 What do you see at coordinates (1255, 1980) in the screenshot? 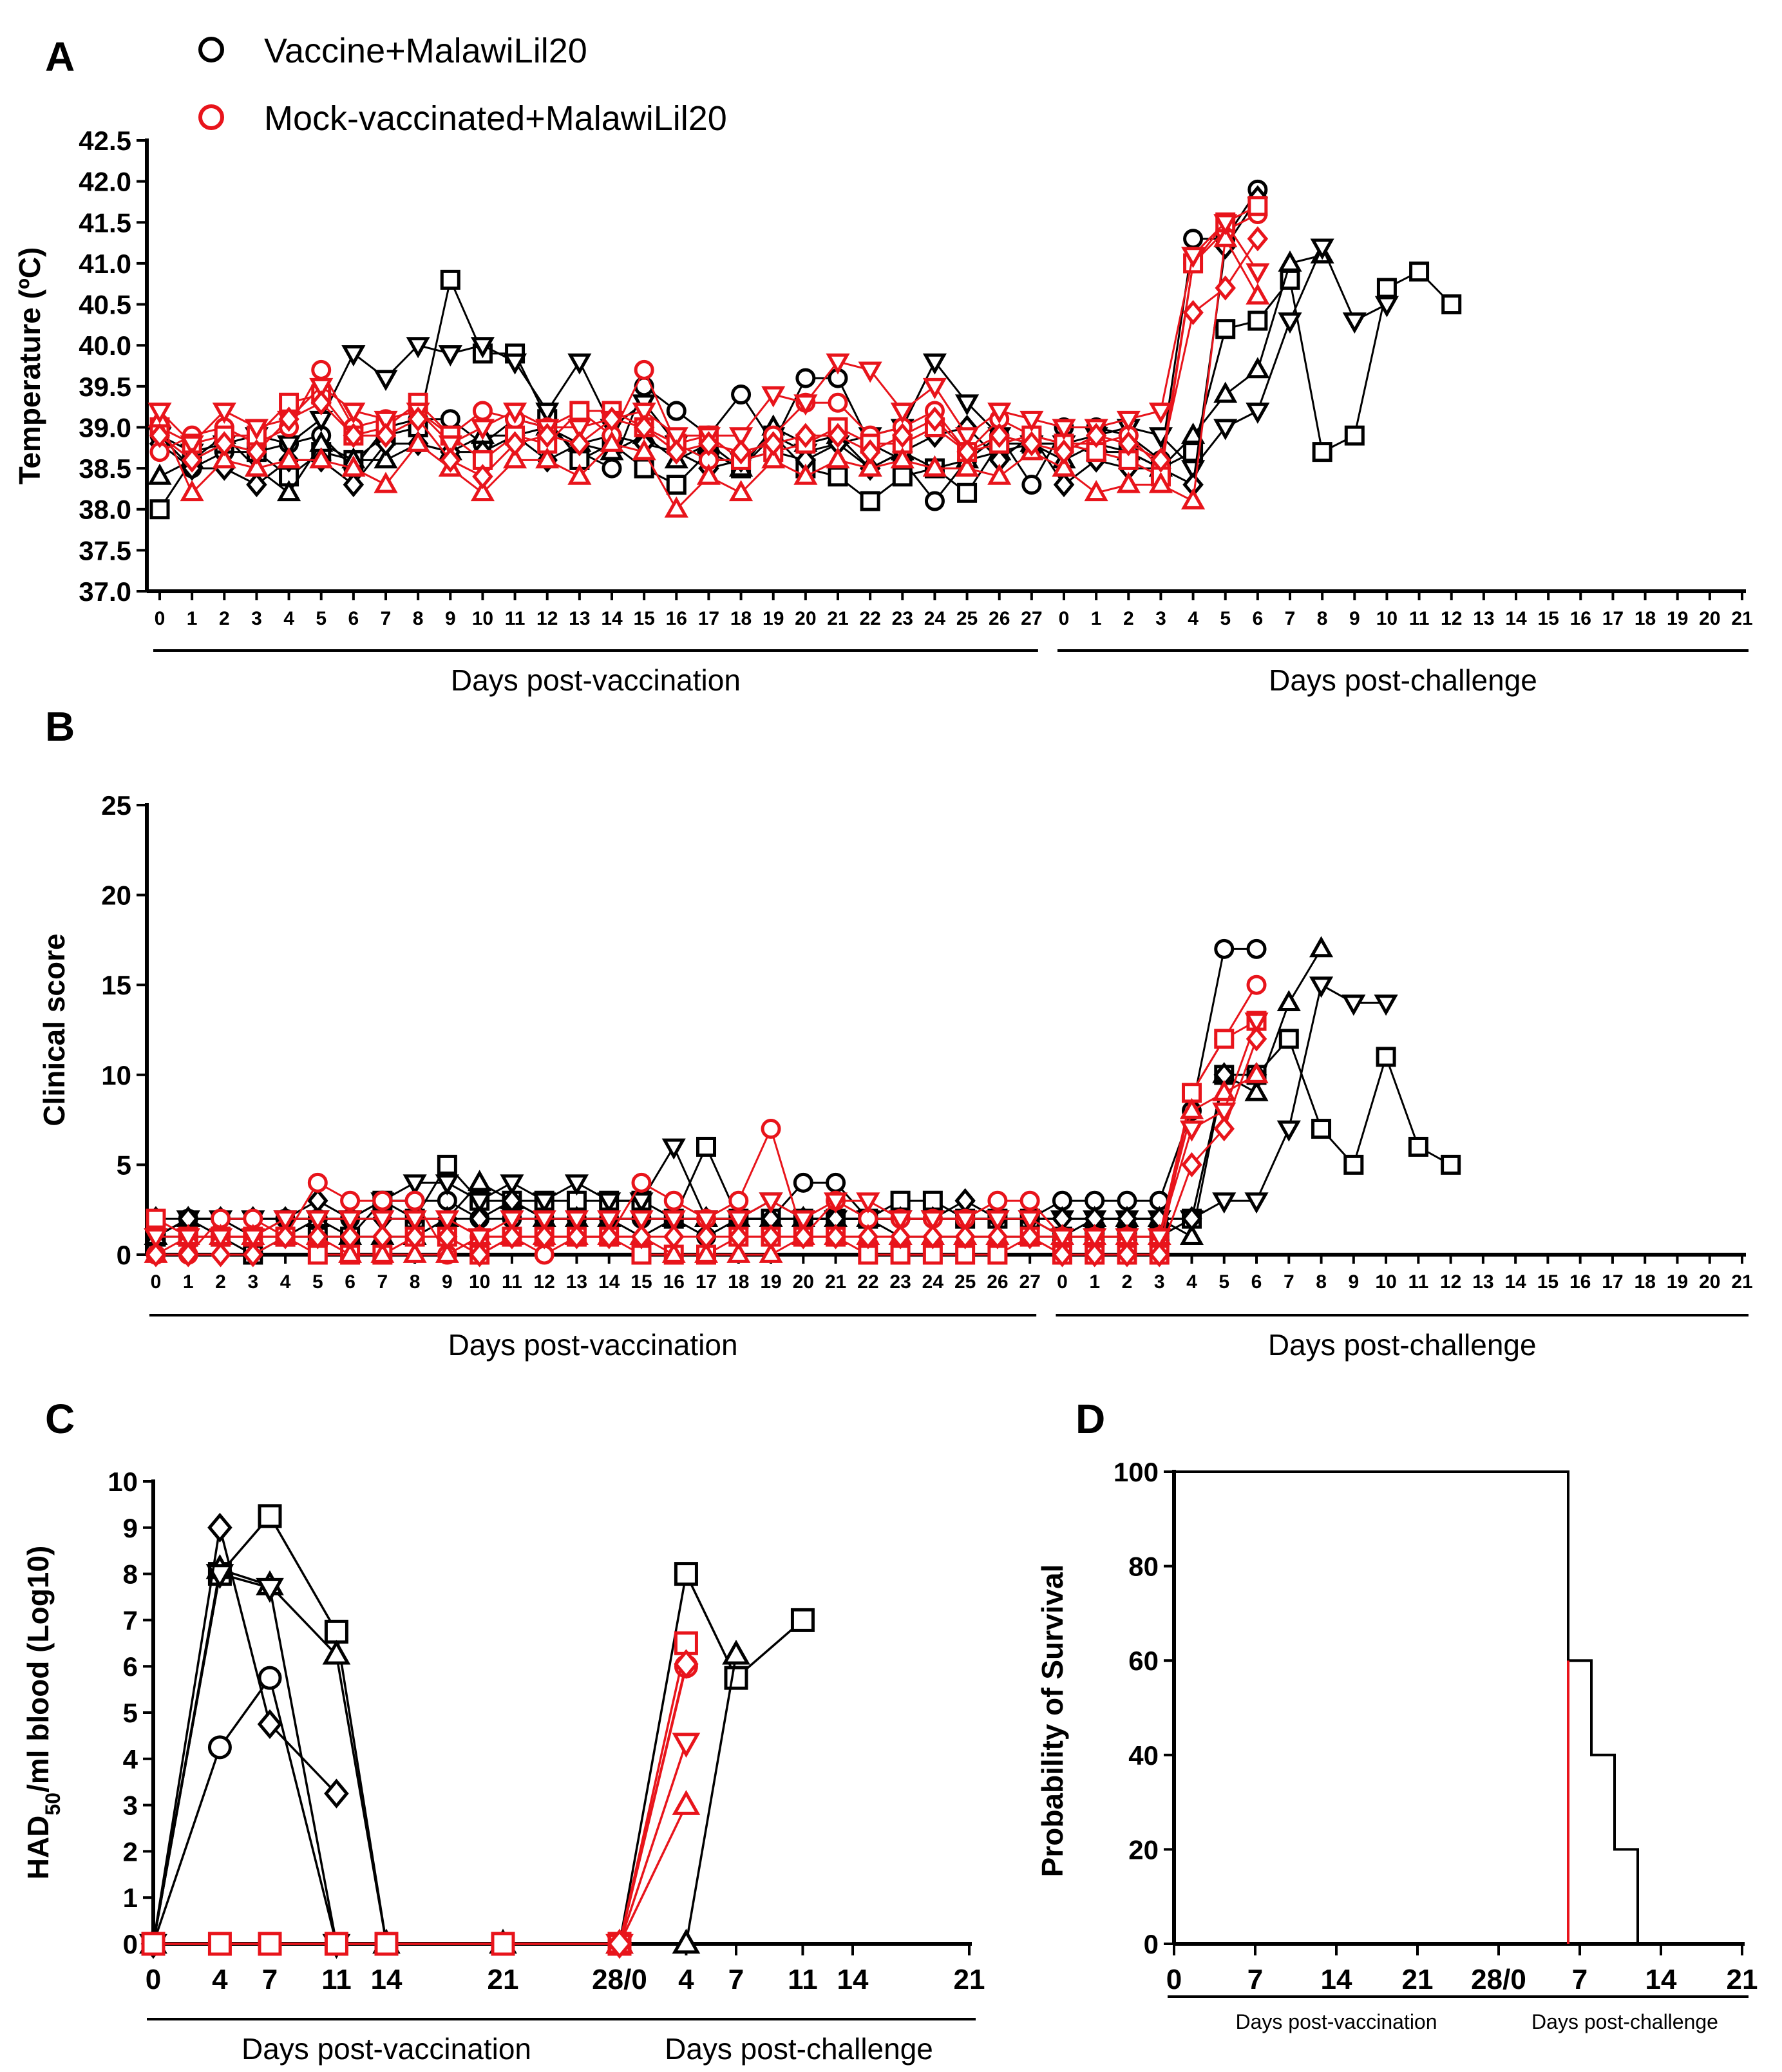
I see `x-tick-label: 7` at bounding box center [1255, 1980].